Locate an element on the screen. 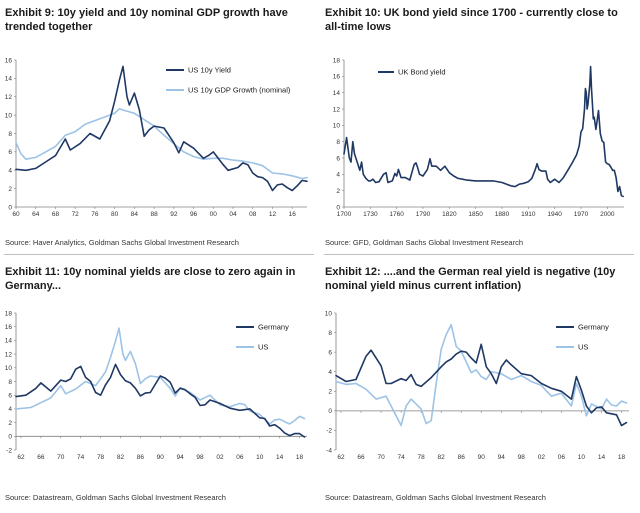 The height and width of the screenshot is (513, 640). x-tick-label: 70 is located at coordinates (61, 457).